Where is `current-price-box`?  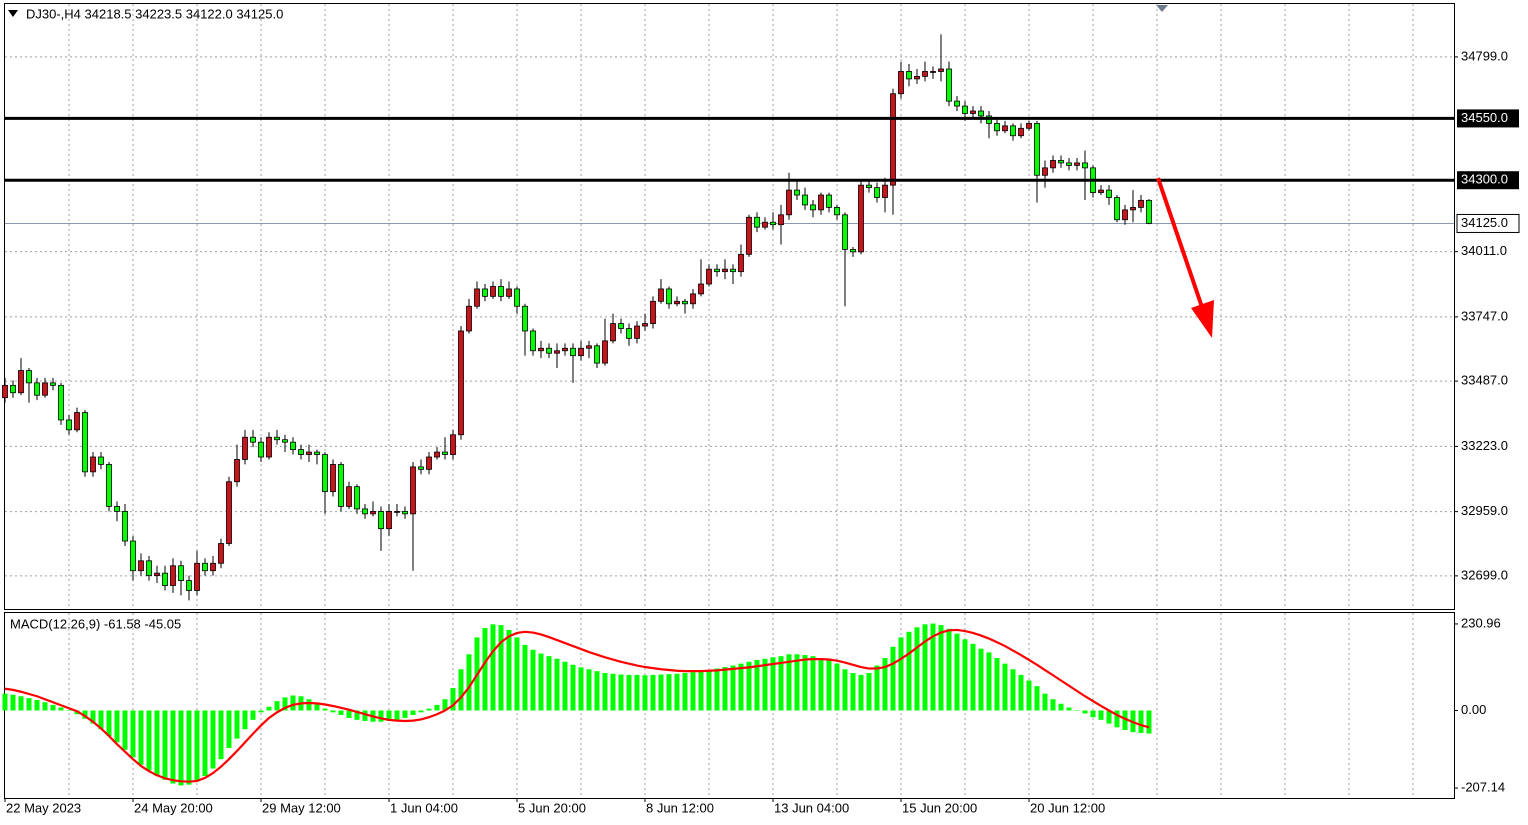 current-price-box is located at coordinates (1488, 223).